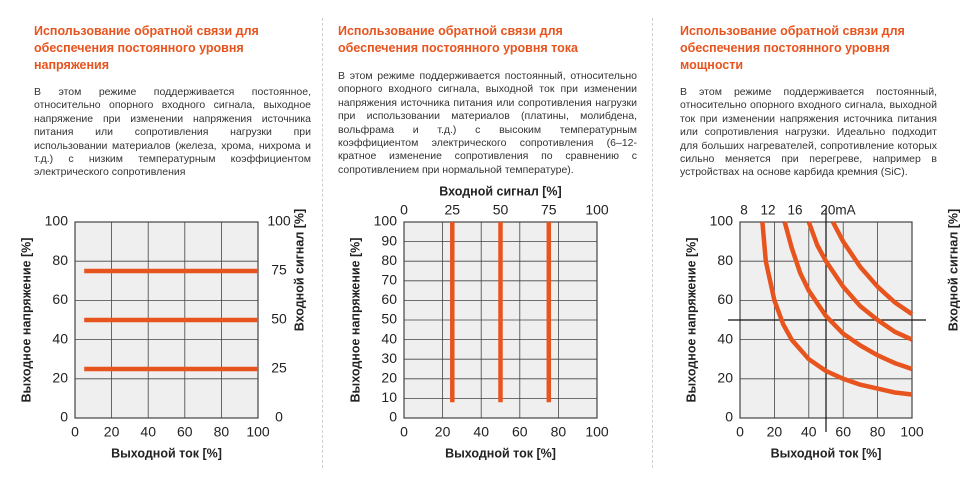 Image resolution: width=974 pixels, height=487 pixels. Describe the element at coordinates (912, 432) in the screenshot. I see `chart-3-xtick-label-5: 100` at that location.